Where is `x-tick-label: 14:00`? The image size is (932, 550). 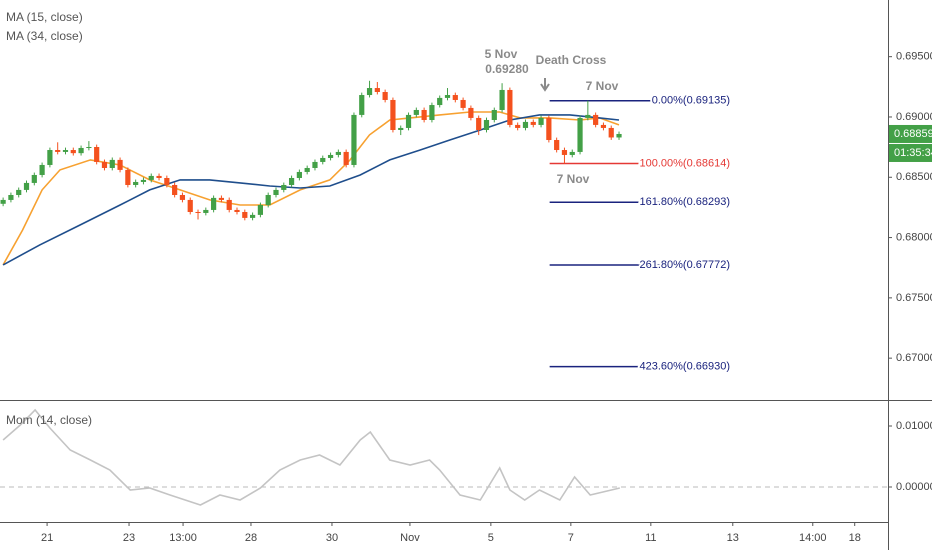
x-tick-label: 14:00 is located at coordinates (813, 538).